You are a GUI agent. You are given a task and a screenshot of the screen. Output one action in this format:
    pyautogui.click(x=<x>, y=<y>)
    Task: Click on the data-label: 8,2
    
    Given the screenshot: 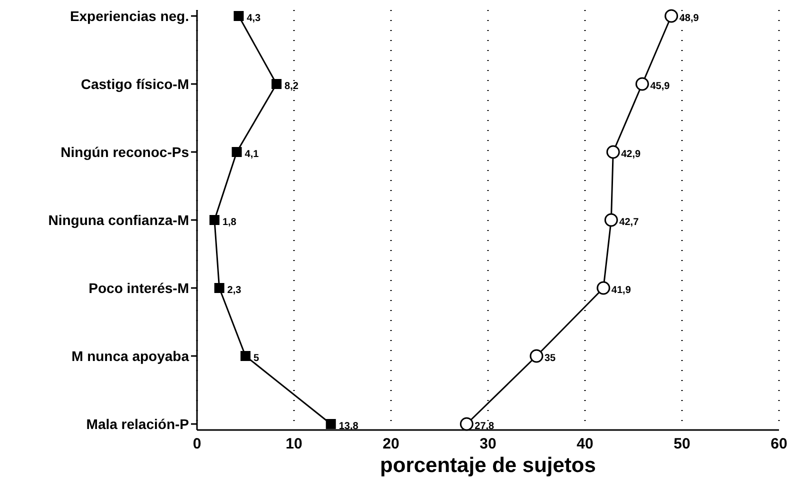 What is the action you would take?
    pyautogui.click(x=291, y=86)
    